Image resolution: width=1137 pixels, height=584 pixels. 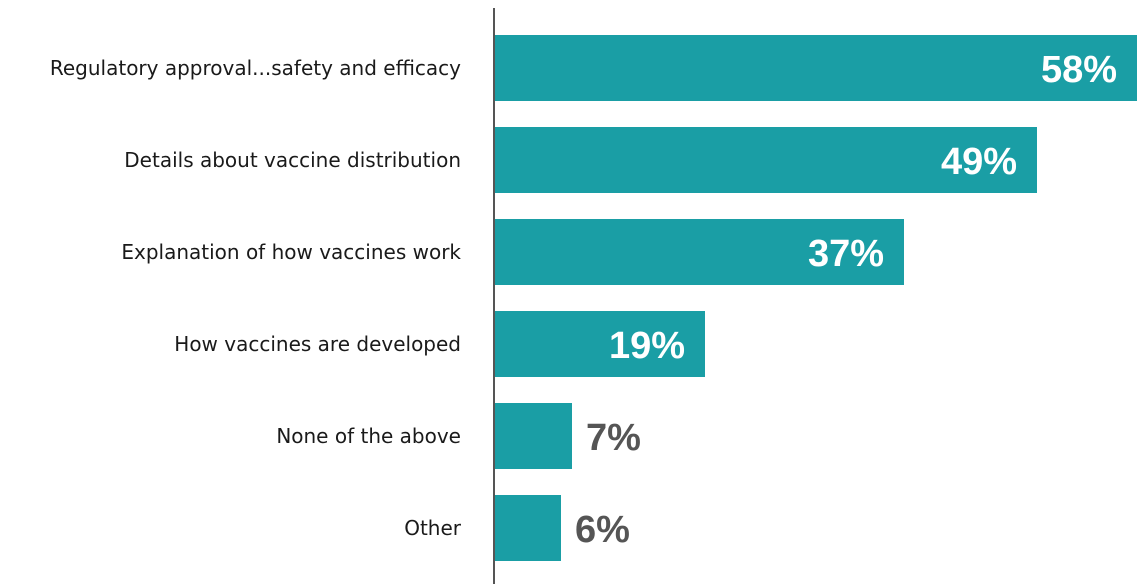 What do you see at coordinates (846, 254) in the screenshot?
I see `value-label-2: 37%` at bounding box center [846, 254].